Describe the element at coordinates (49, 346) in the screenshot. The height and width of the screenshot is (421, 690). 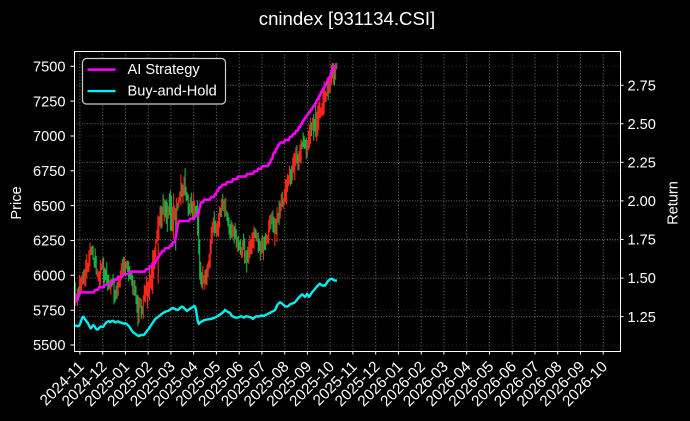
I see `svg-text: 5500` at that location.